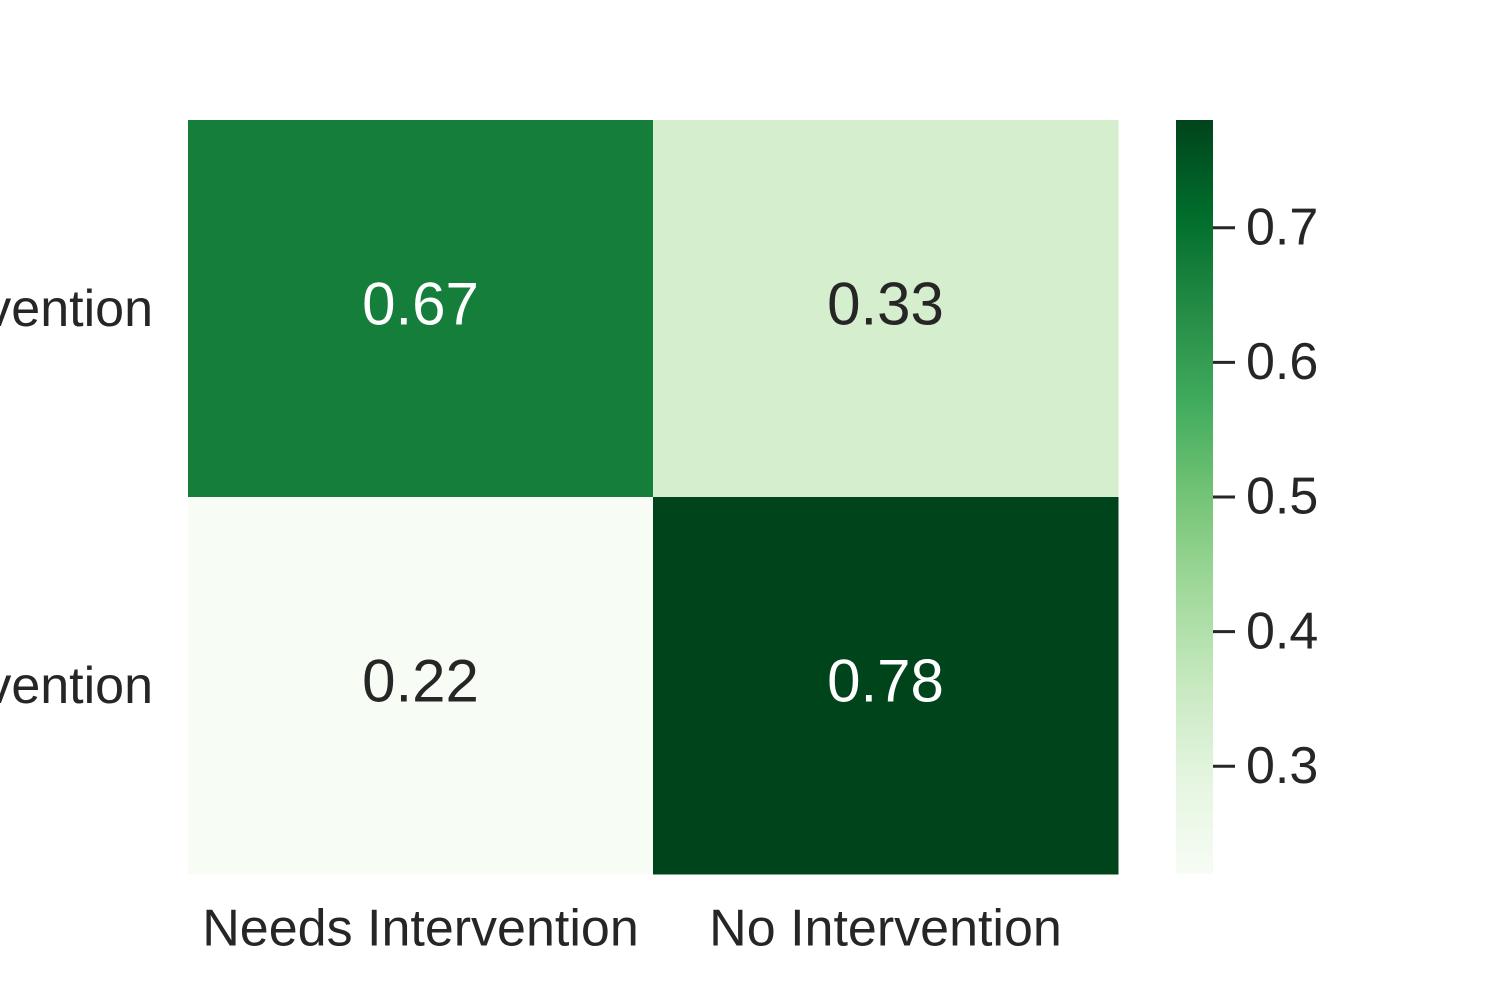 This screenshot has height=1000, width=1500. I want to click on colorbar-tick-label-0: 0.3, so click(1282, 766).